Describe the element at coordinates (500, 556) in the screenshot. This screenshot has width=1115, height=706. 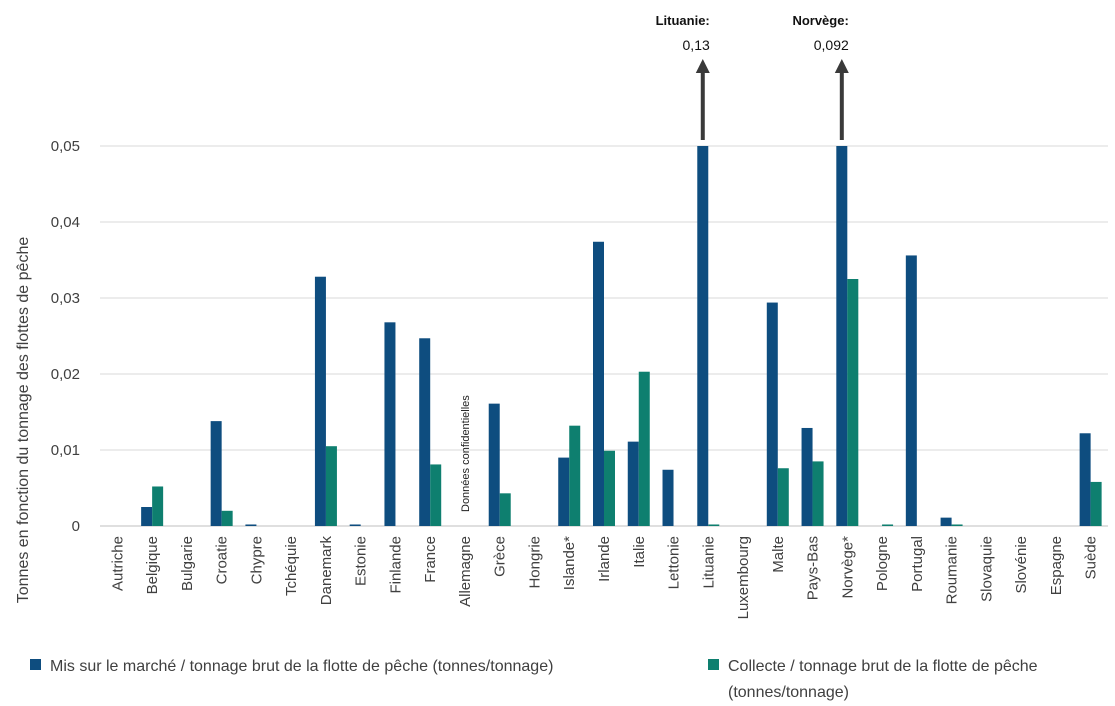
I see `x-tick-label-grece: Grèce` at that location.